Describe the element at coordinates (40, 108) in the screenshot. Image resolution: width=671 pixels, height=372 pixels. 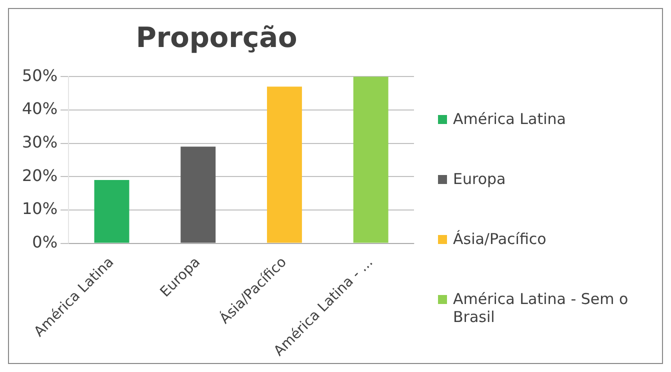
I see `y-tick-label: 40%` at that location.